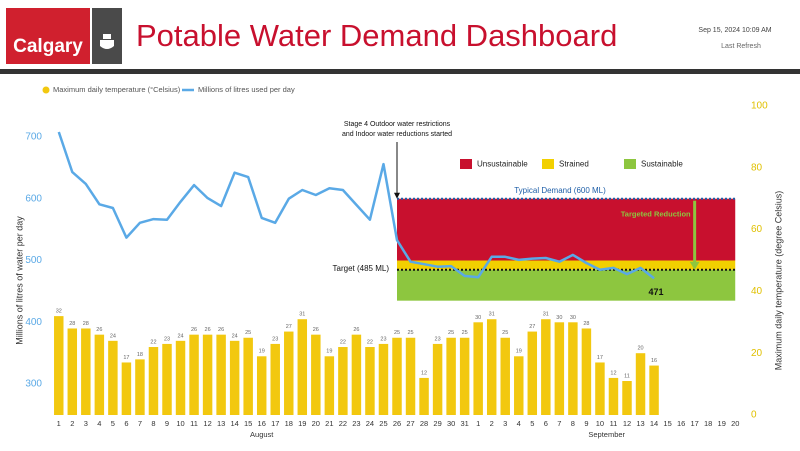  Describe the element at coordinates (383, 423) in the screenshot. I see `x-tick-label: 25` at that location.